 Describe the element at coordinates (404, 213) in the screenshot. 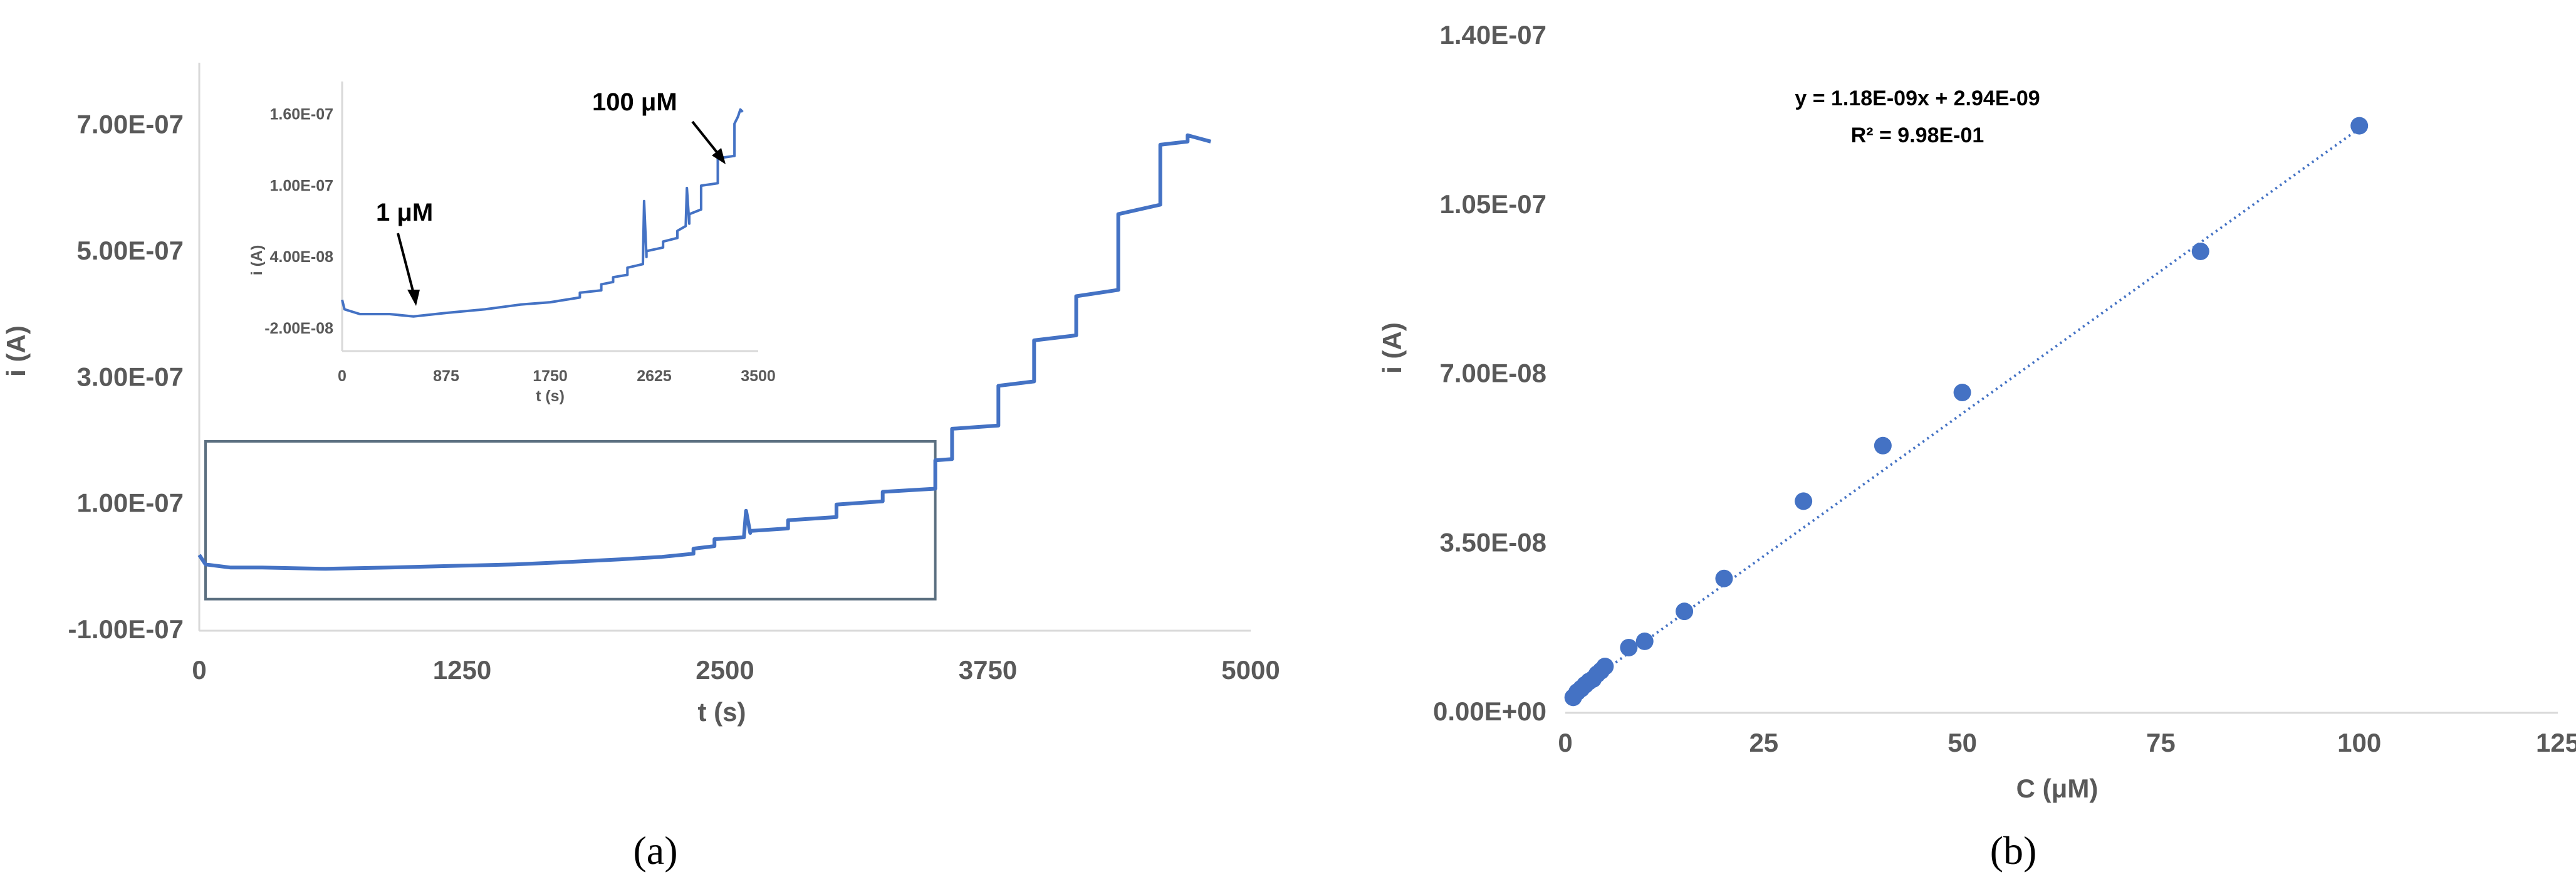

I see `annotation-1uM: 1 μM` at that location.